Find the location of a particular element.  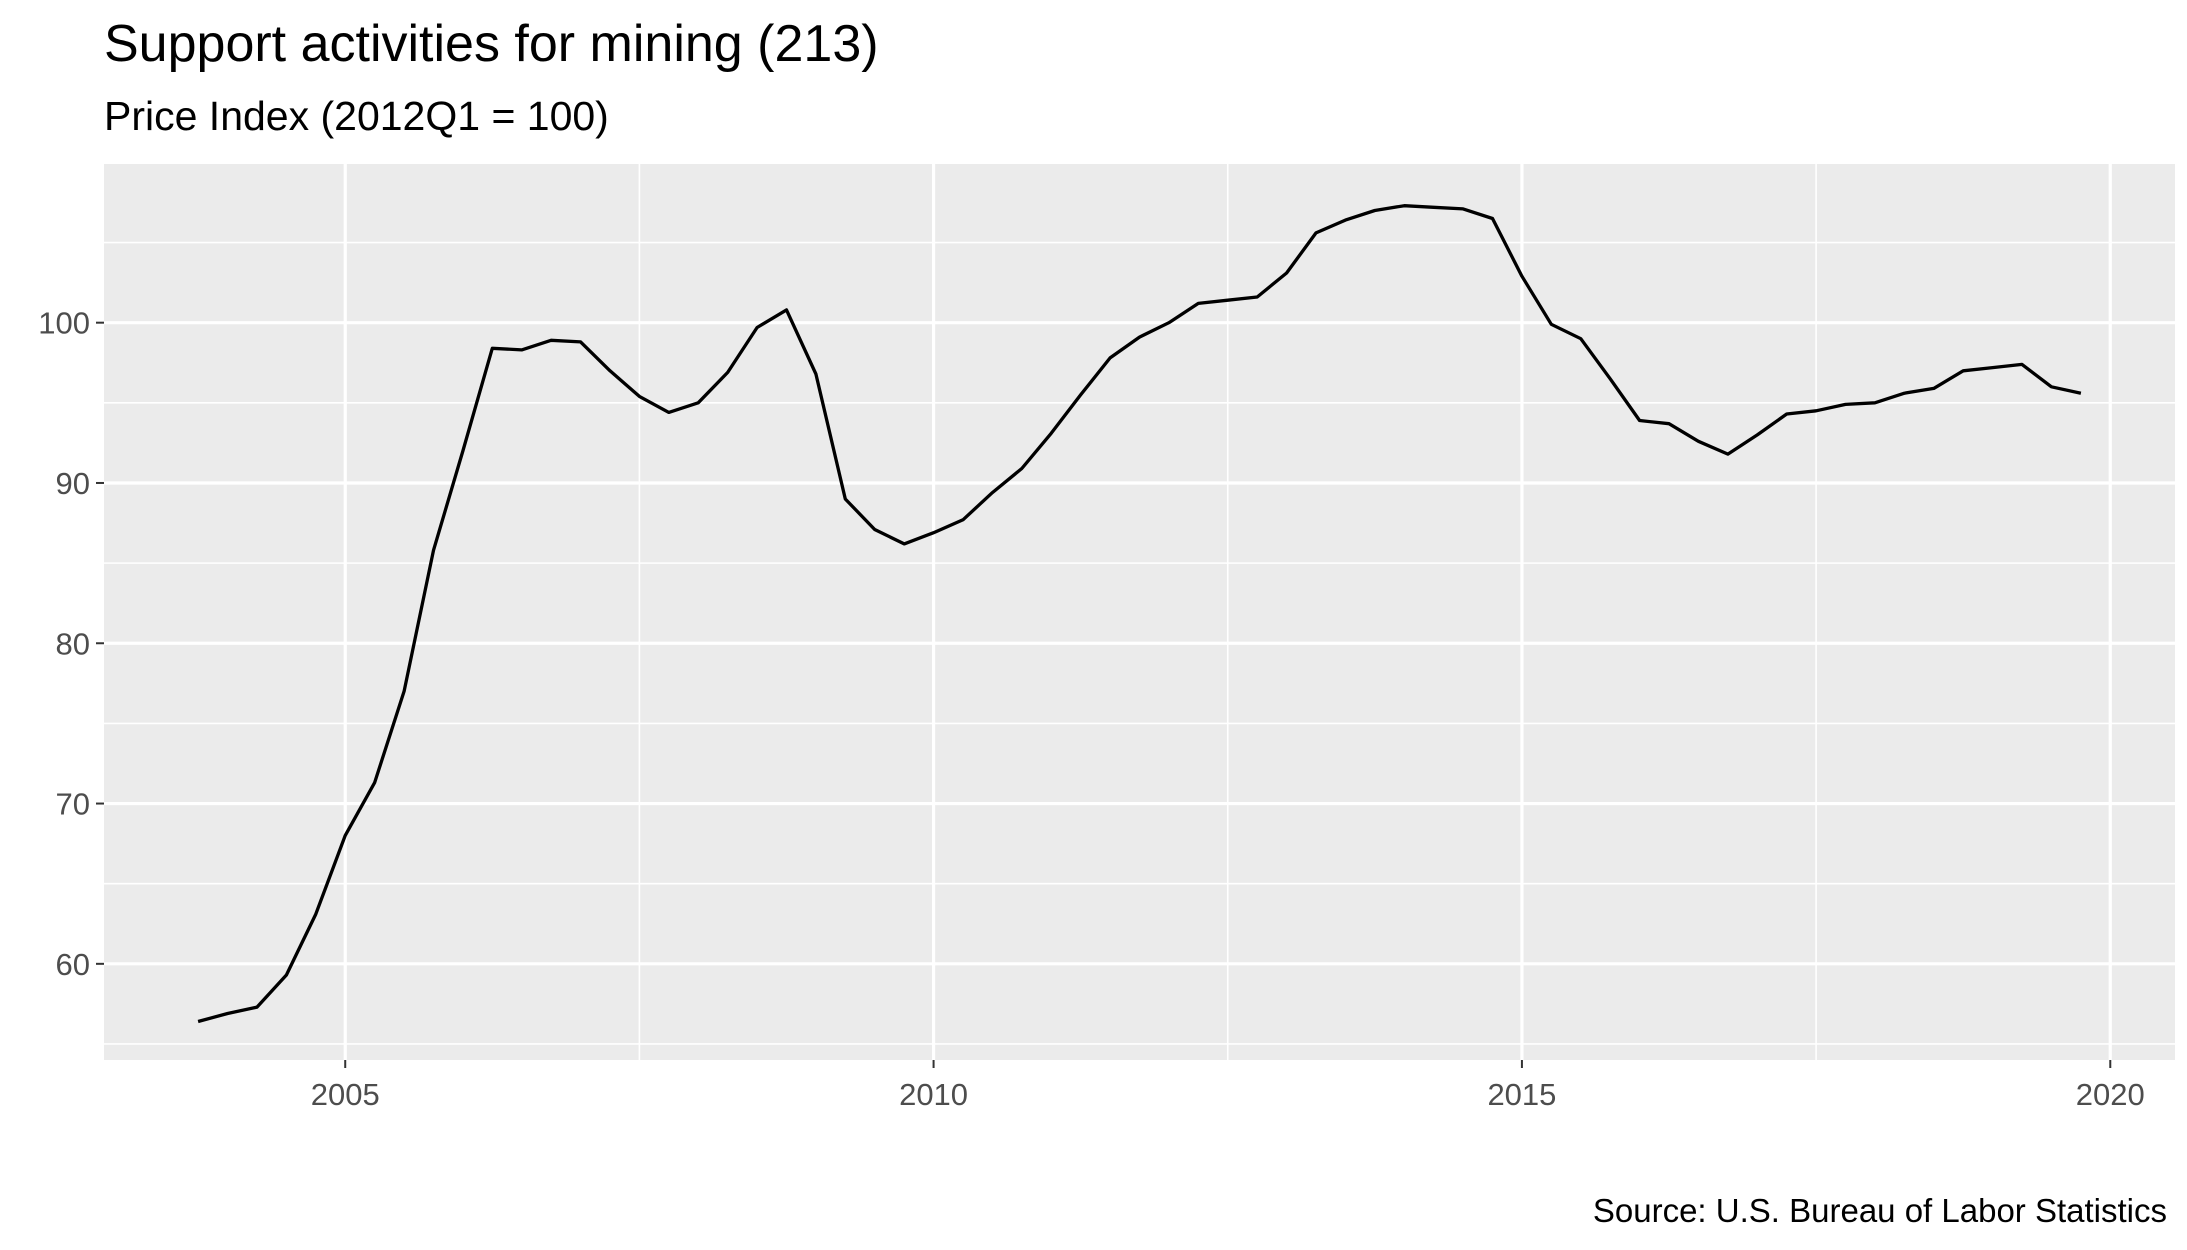

x-tick-label: 2020 is located at coordinates (2110, 1094).